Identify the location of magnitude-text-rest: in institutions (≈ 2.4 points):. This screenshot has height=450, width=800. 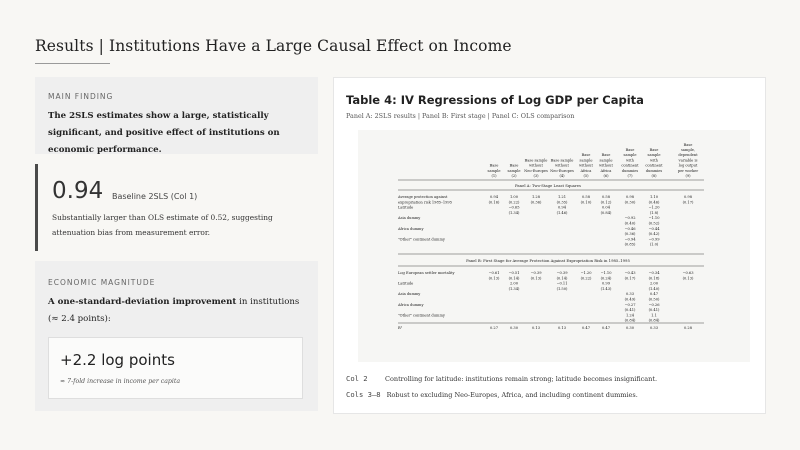
(174, 310).